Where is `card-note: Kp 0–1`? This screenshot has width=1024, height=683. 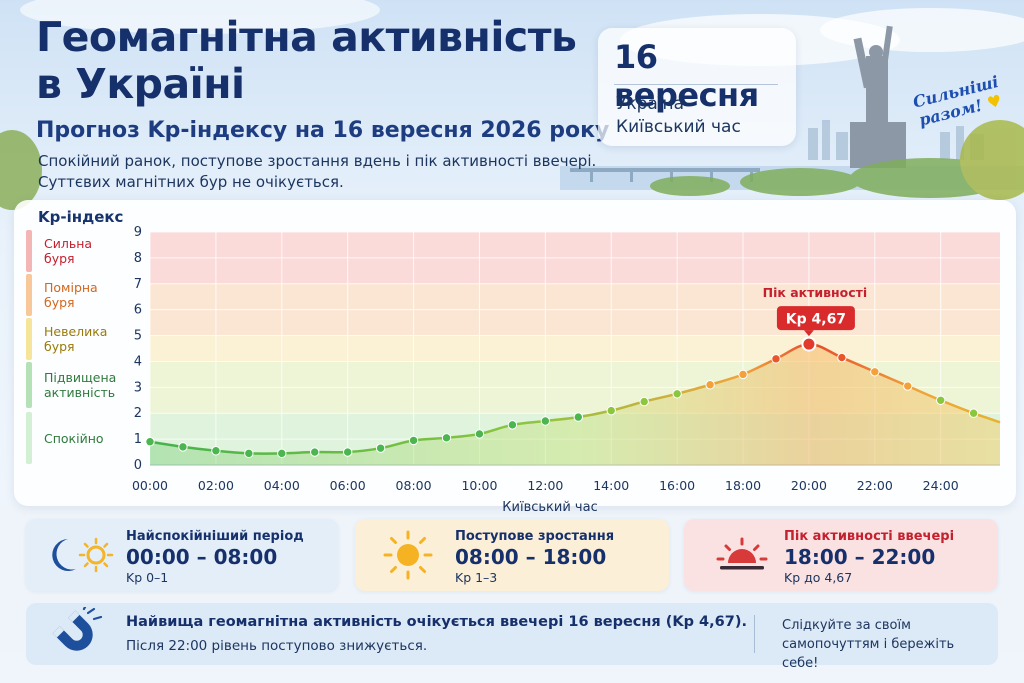 card-note: Kp 0–1 is located at coordinates (147, 577).